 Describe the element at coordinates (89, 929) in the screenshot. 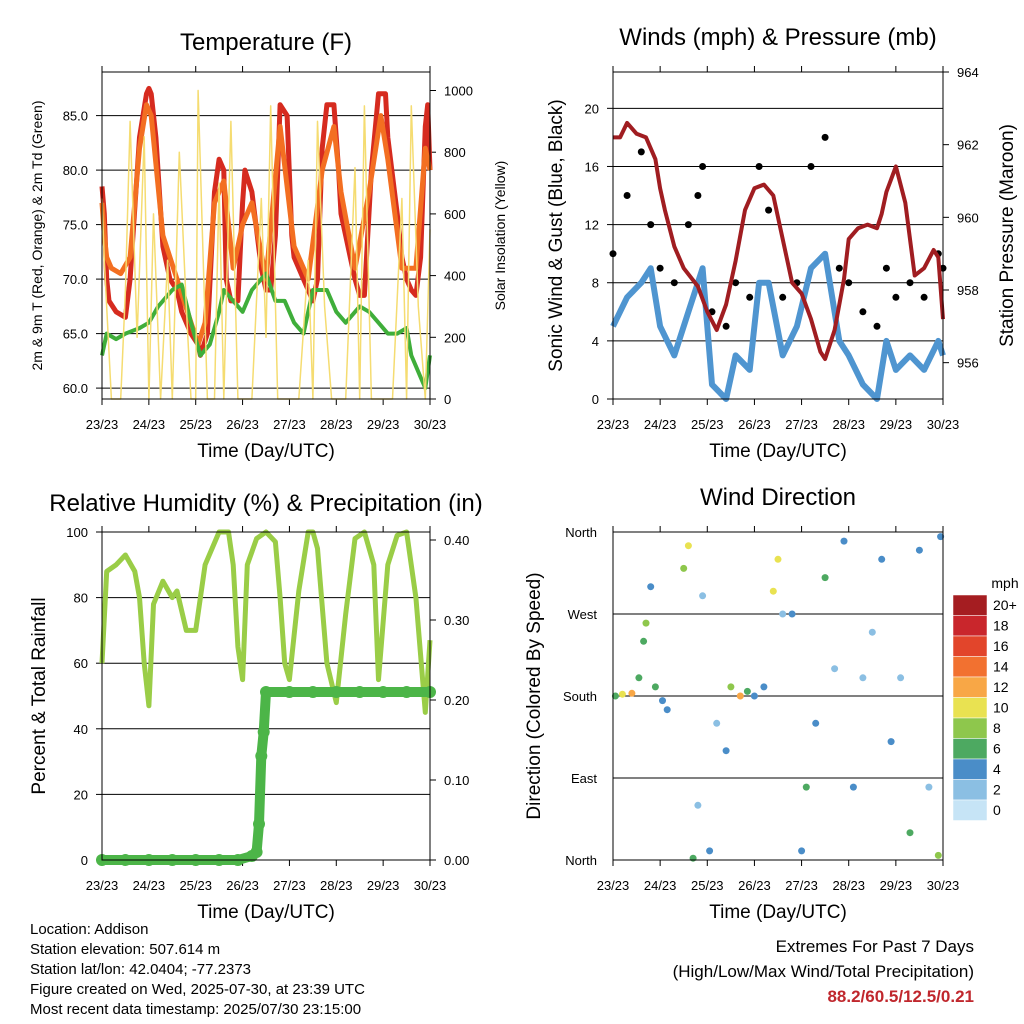

I see `station-location: Location: Addison` at that location.